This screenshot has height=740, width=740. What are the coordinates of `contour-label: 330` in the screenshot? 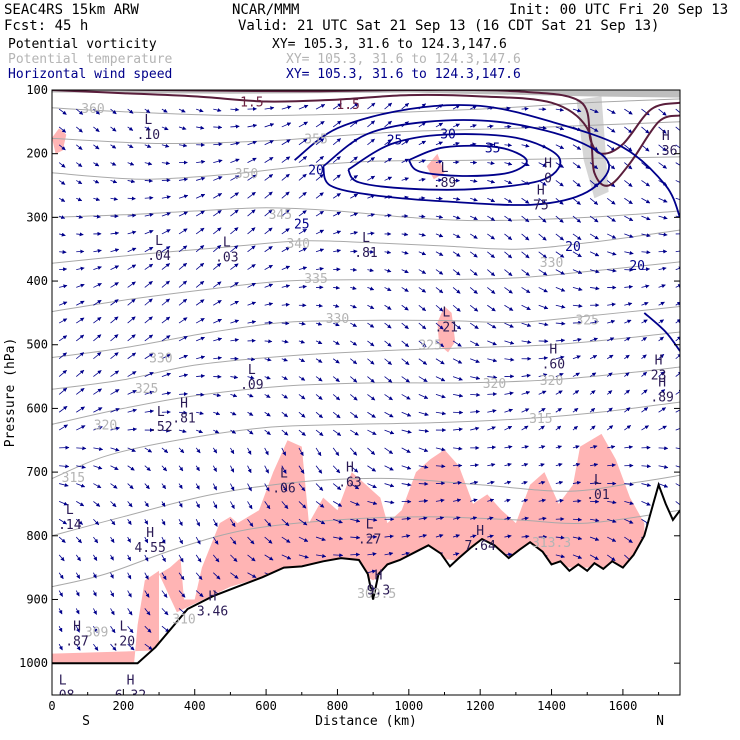 It's located at (551, 263).